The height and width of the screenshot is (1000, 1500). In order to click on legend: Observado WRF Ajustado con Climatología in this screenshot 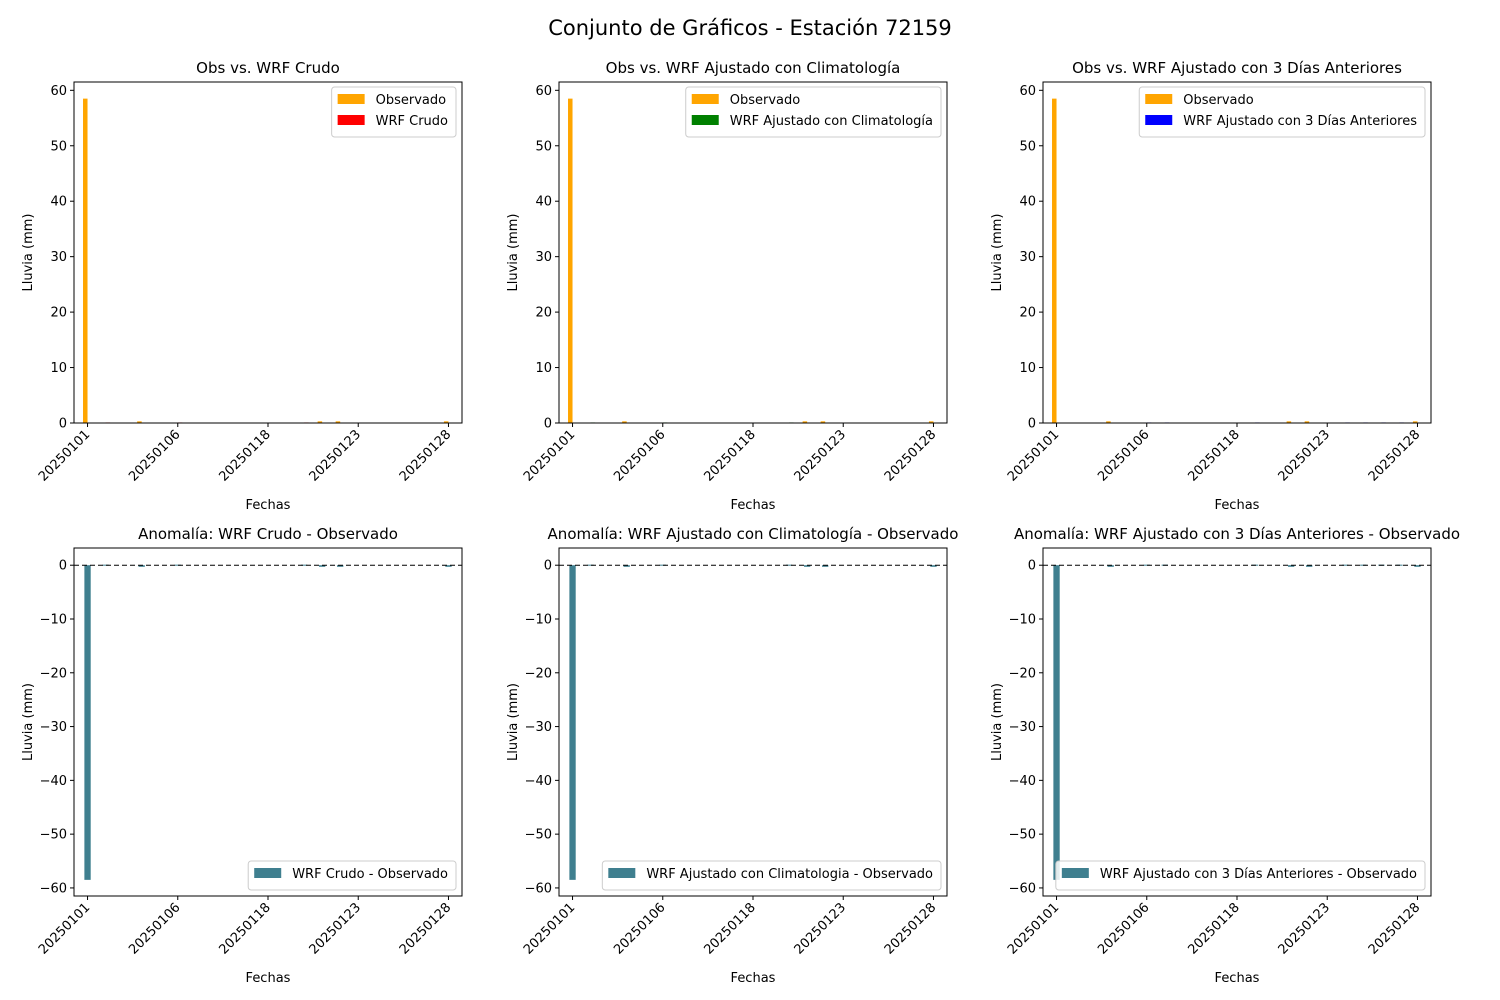, I will do `click(813, 112)`.